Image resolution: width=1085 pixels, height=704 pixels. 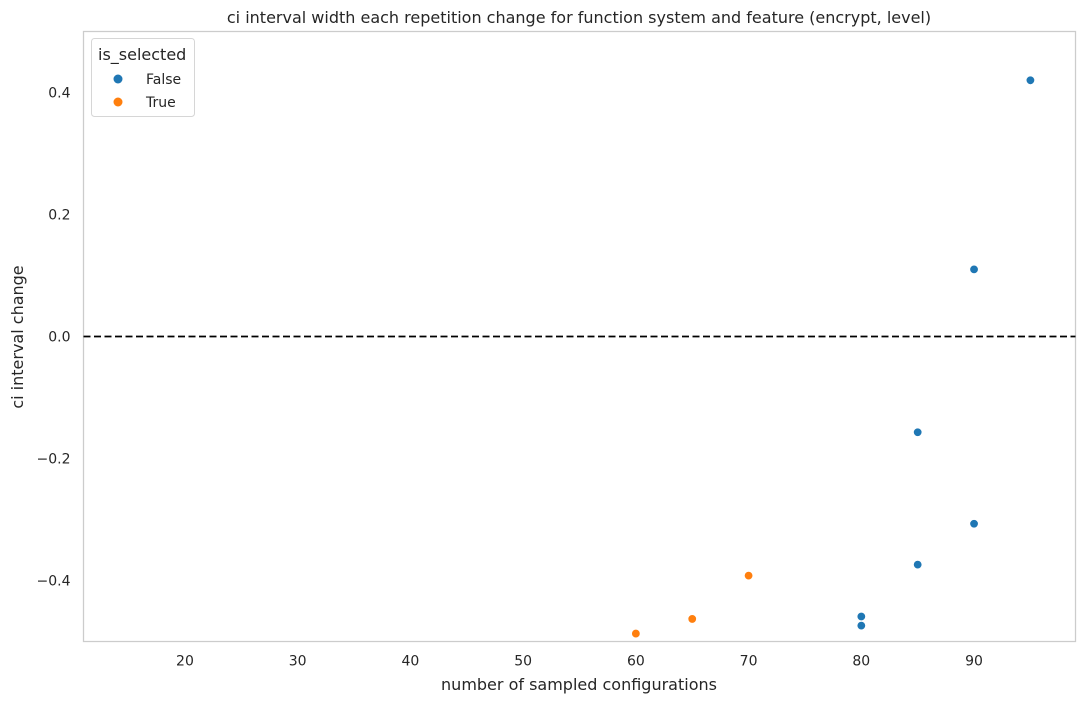 I want to click on x-tick-label: 80, so click(x=861, y=662).